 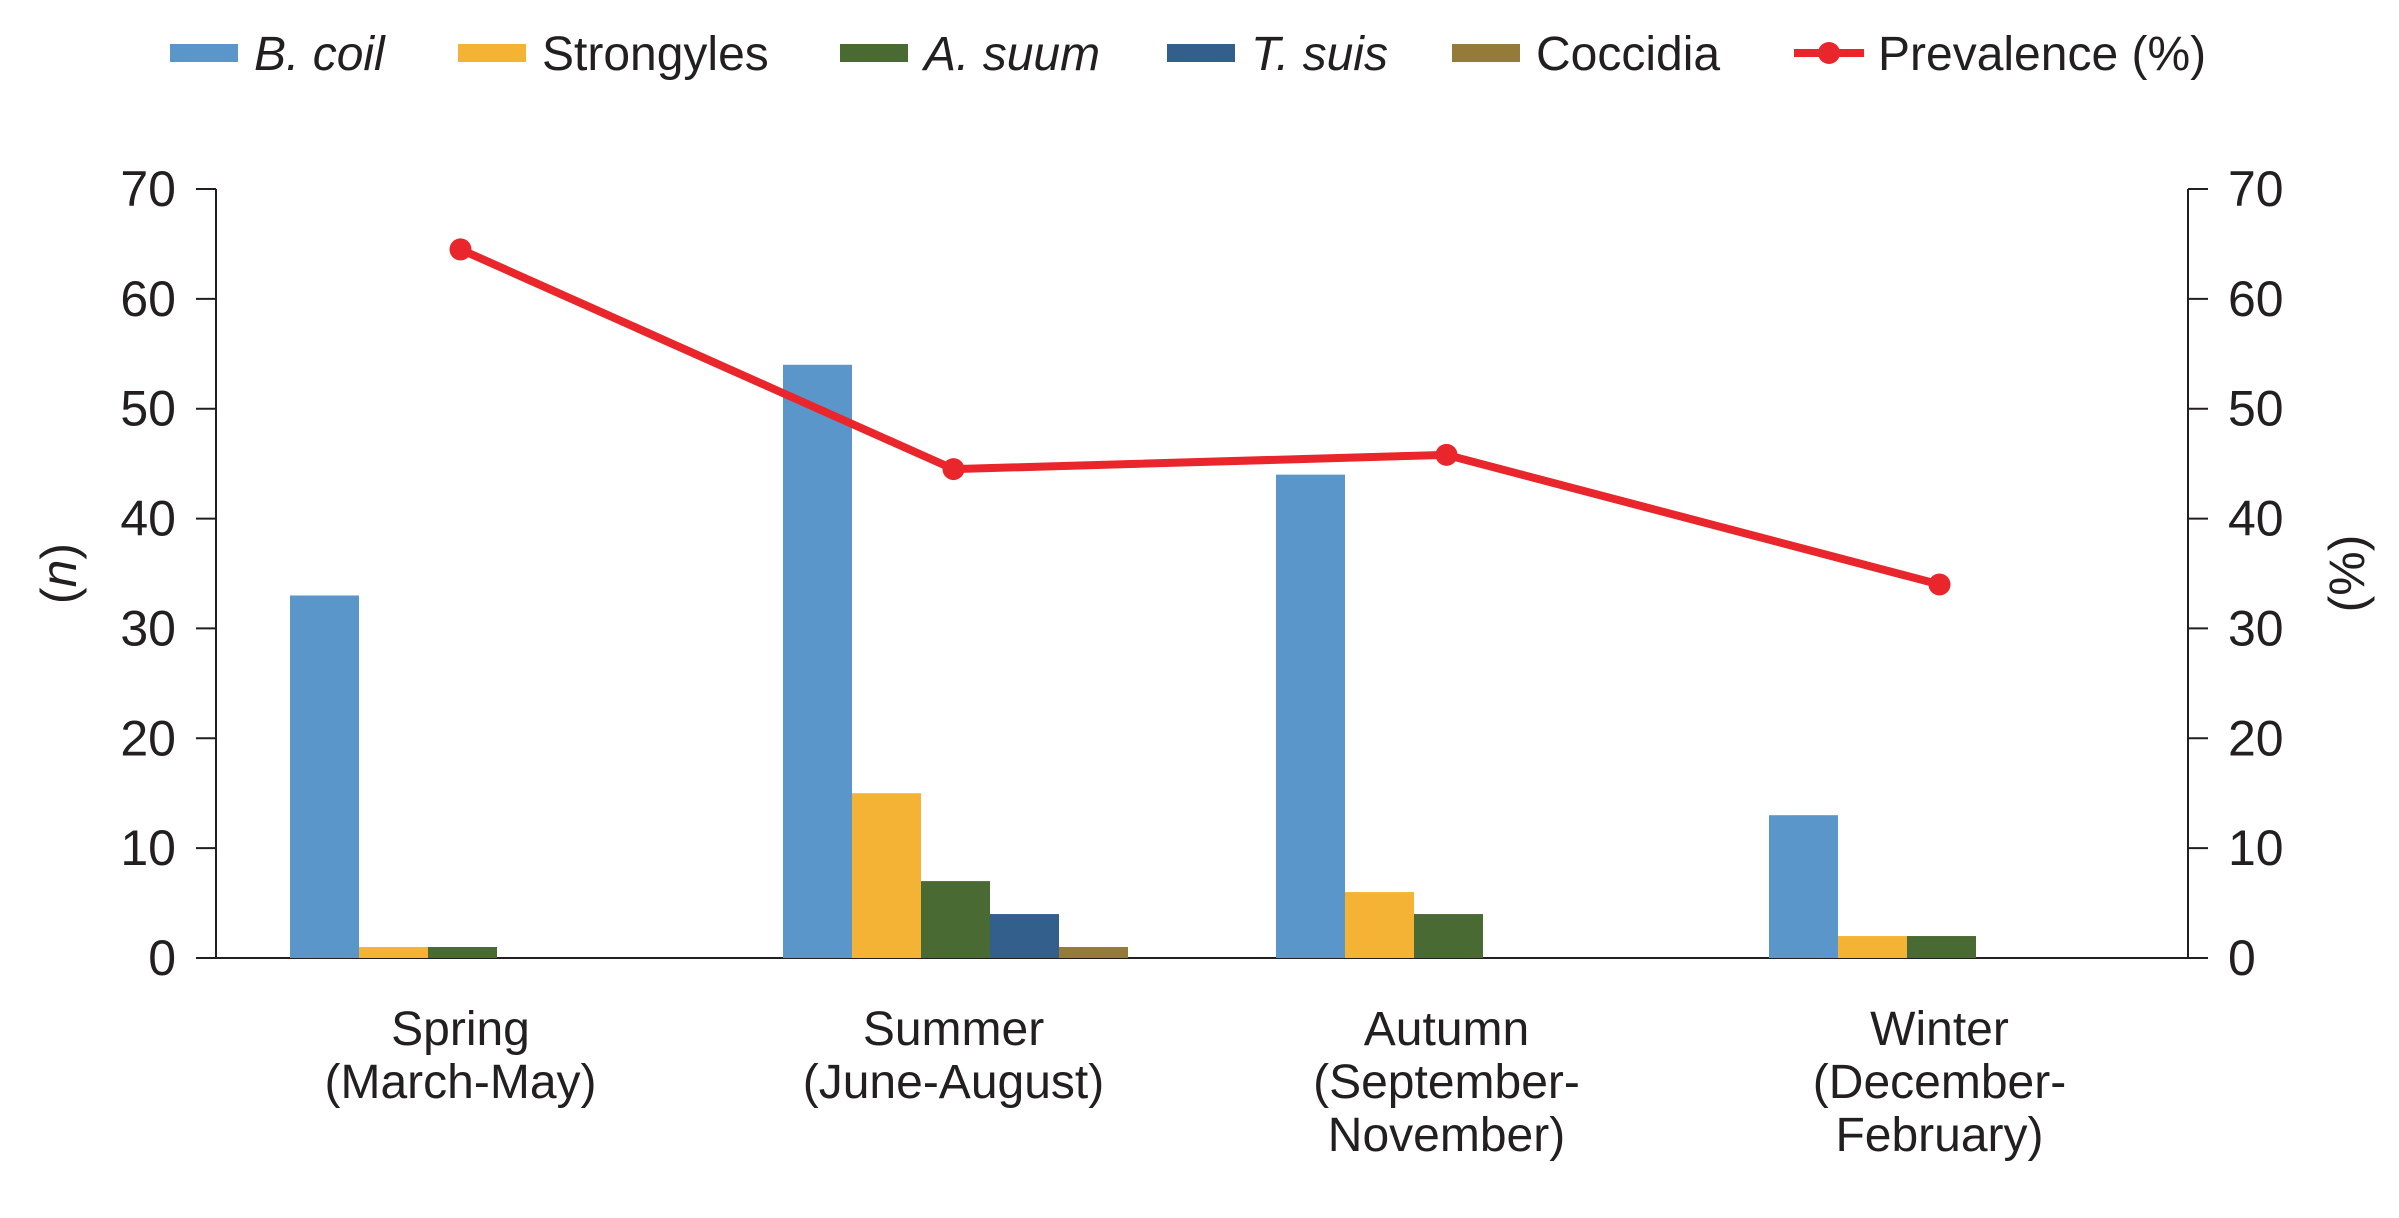 What do you see at coordinates (148, 299) in the screenshot?
I see `left-tick-label: 60` at bounding box center [148, 299].